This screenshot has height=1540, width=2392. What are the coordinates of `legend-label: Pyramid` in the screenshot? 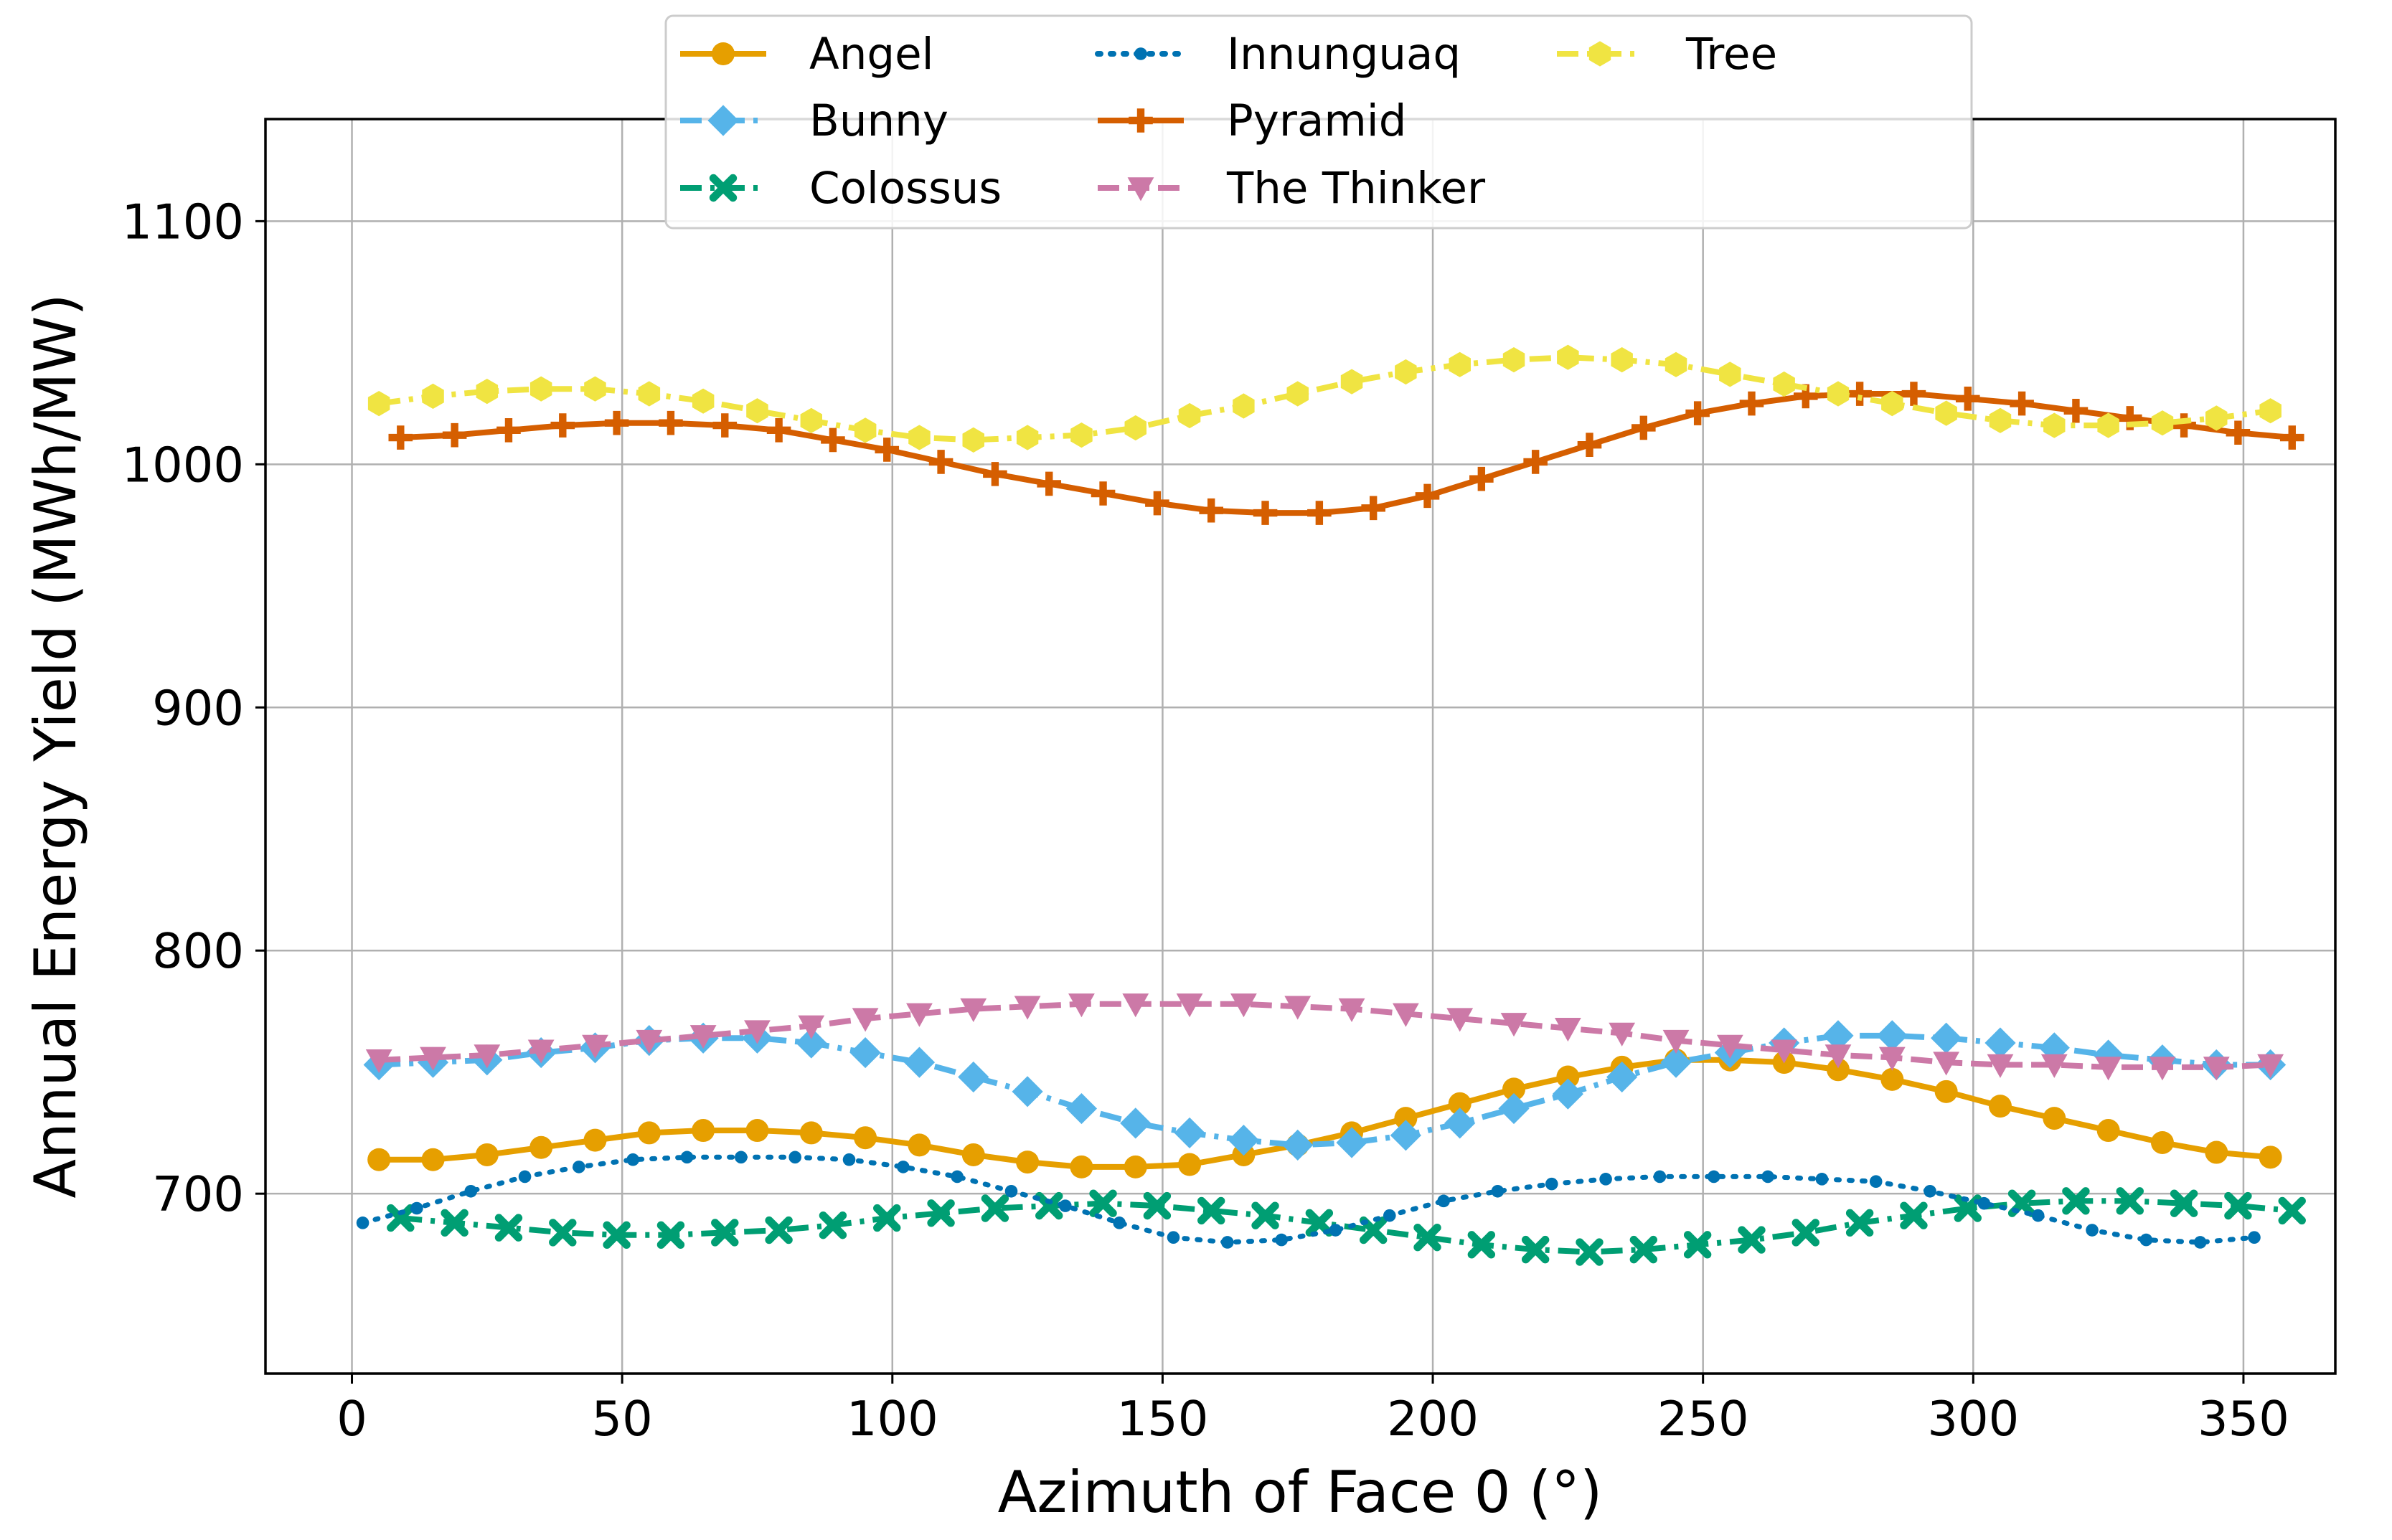 It's located at (1316, 120).